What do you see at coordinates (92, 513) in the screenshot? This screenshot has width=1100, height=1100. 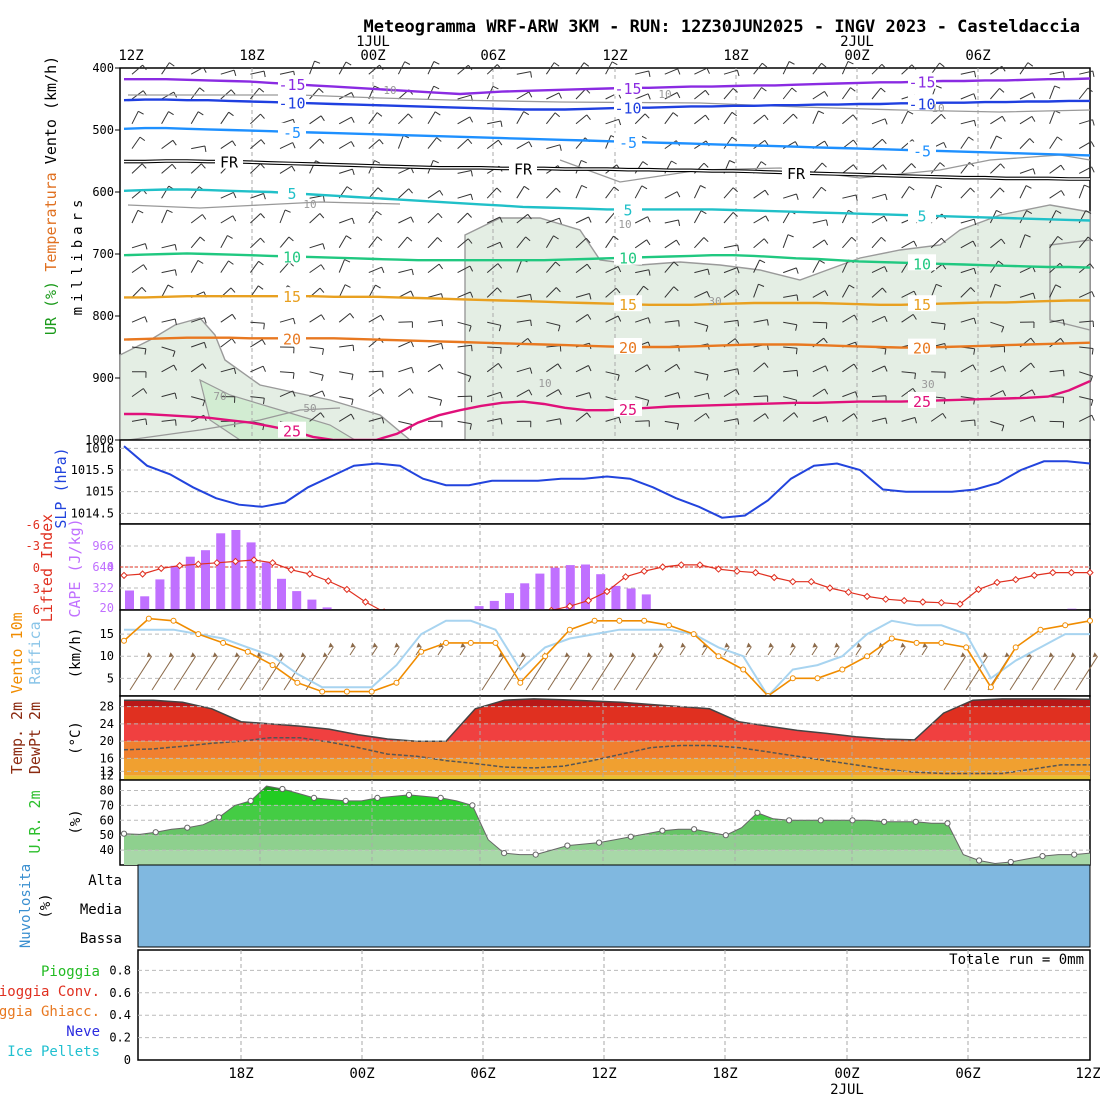 I see `slp-tick-label: 1014.5` at bounding box center [92, 513].